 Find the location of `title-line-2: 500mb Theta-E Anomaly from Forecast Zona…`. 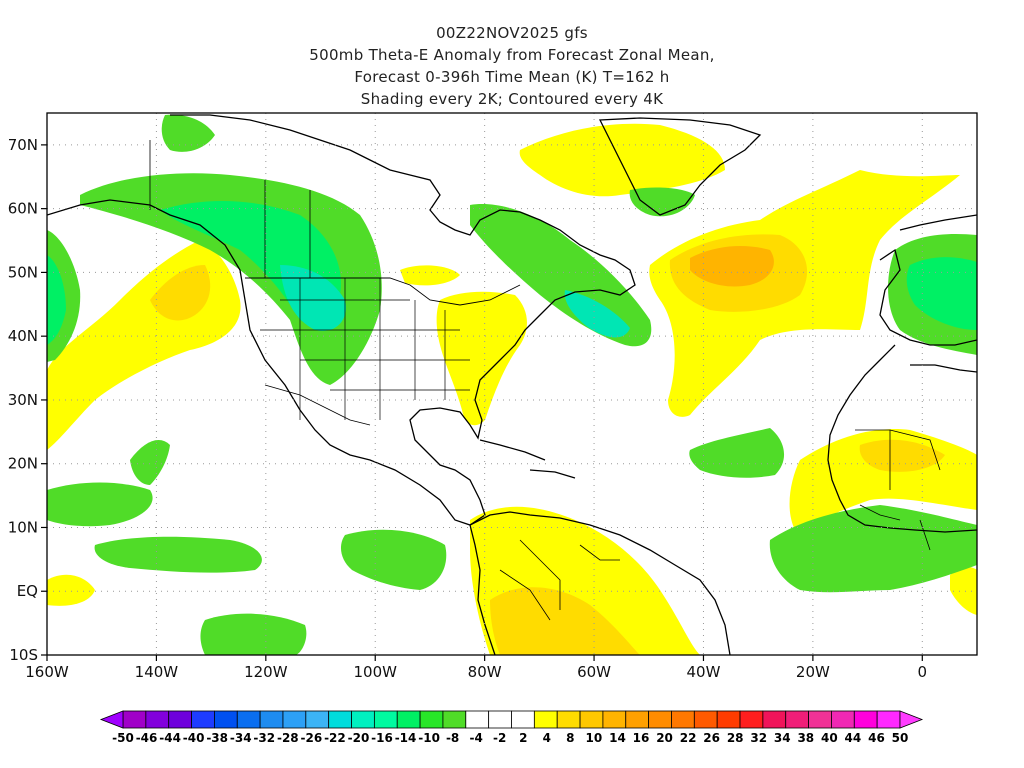

title-line-2: 500mb Theta-E Anomaly from Forecast Zona… is located at coordinates (512, 55).